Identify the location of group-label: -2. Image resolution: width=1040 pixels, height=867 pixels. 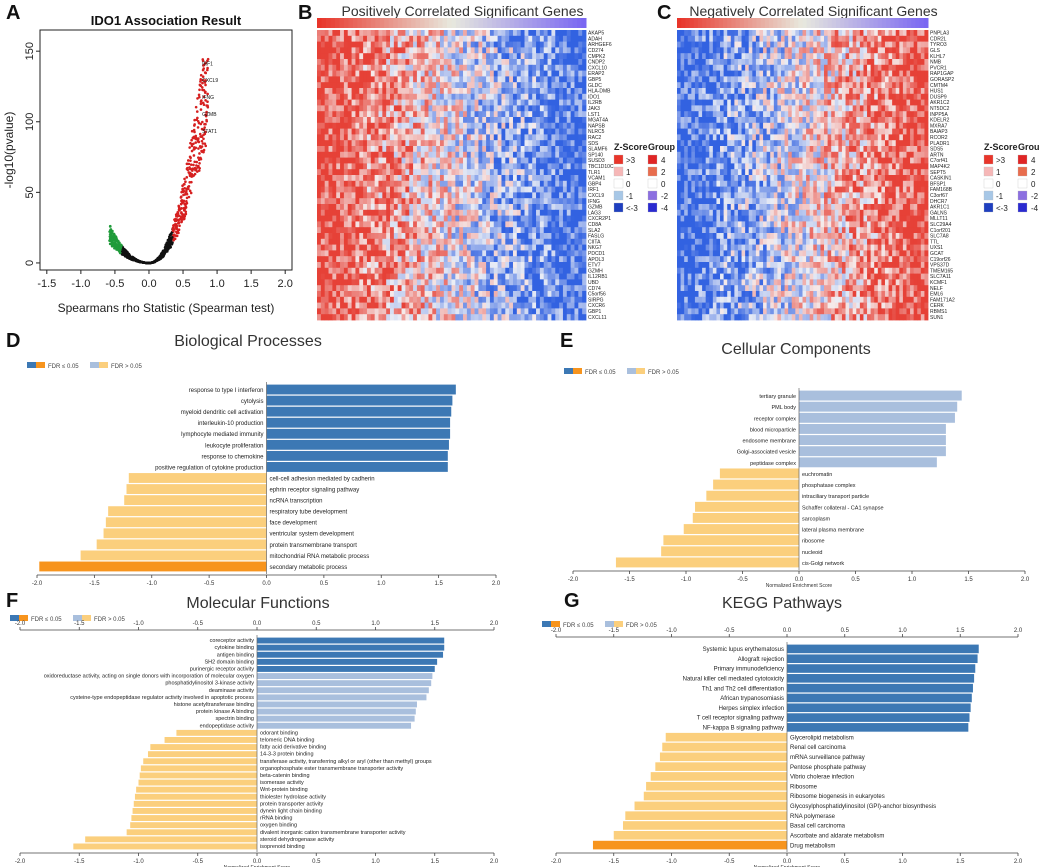
(665, 196).